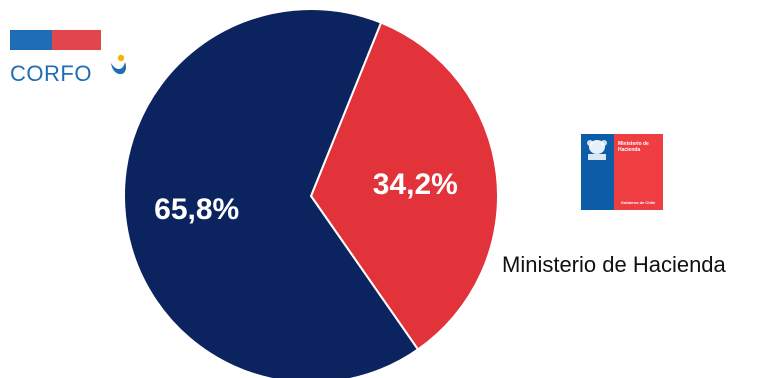 This screenshot has width=773, height=378. What do you see at coordinates (306, 197) in the screenshot?
I see `pie-labels: 34,2% 65,8%` at bounding box center [306, 197].